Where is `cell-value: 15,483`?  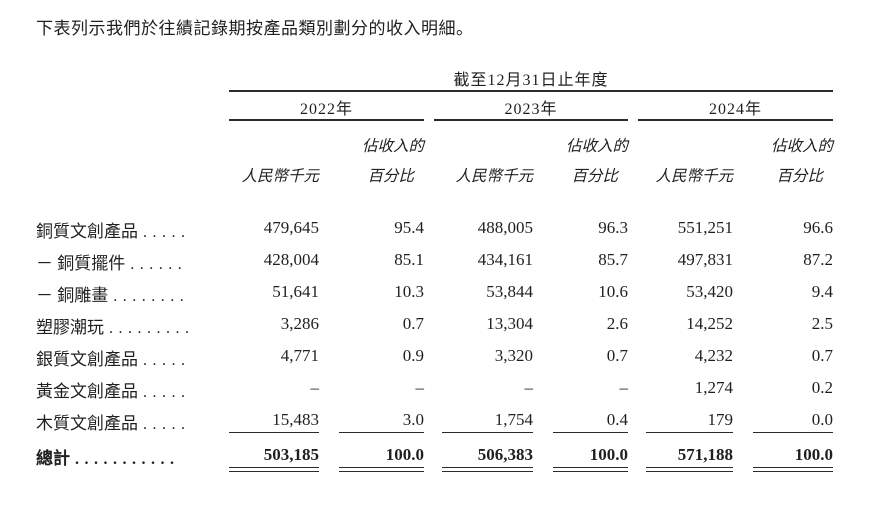
cell-value: 15,483 is located at coordinates (274, 421).